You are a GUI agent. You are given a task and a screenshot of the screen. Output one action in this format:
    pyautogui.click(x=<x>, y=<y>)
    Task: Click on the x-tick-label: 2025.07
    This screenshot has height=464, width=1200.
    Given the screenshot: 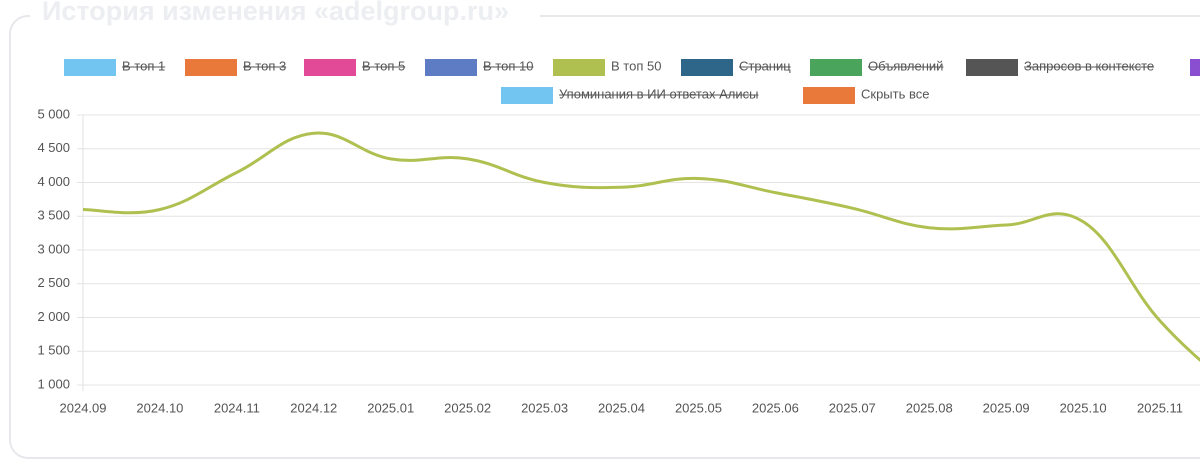 What is the action you would take?
    pyautogui.click(x=852, y=407)
    